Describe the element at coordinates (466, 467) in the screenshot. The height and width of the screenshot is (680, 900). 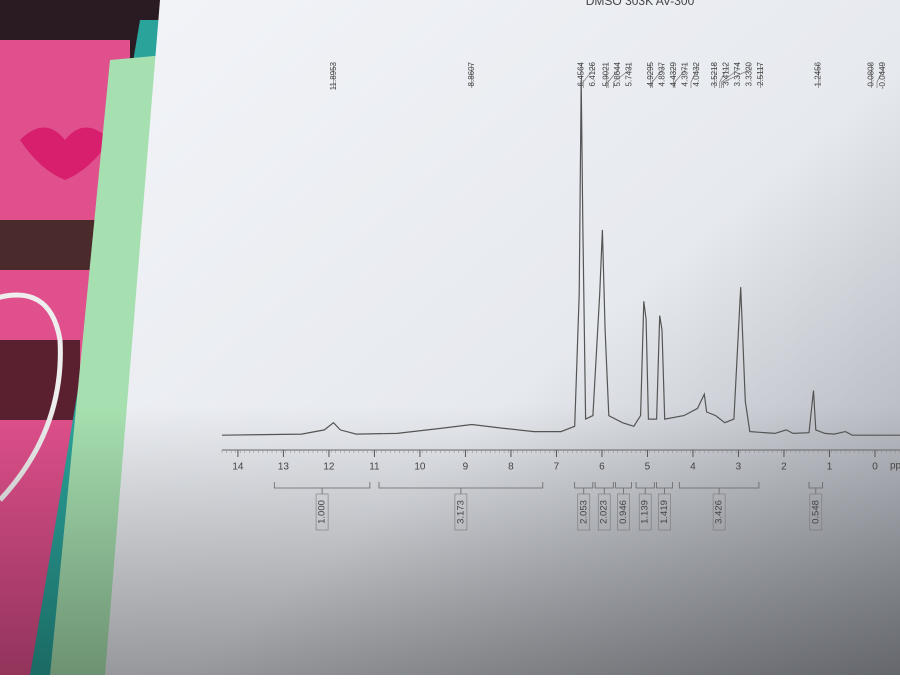
I see `x-tick-label: 9` at that location.